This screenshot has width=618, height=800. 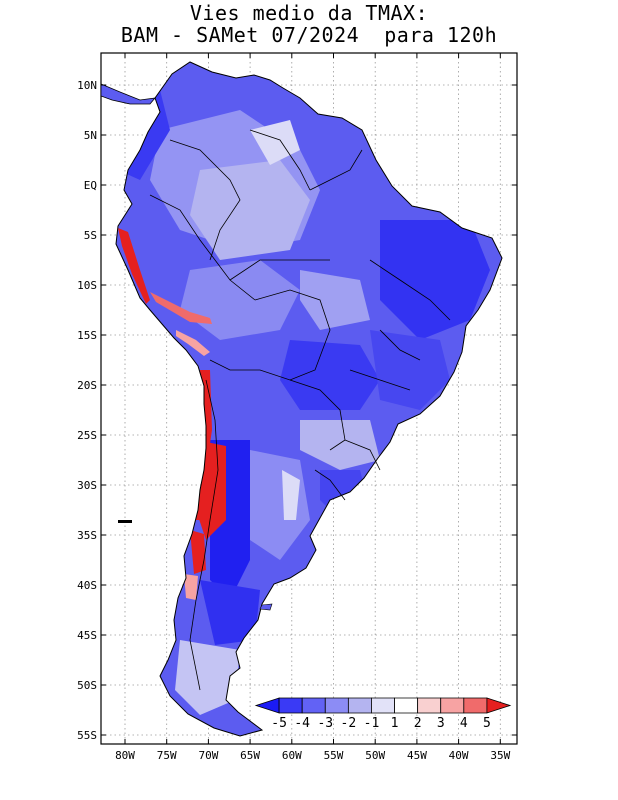 I want to click on patch-center-deep, so click(x=330, y=375).